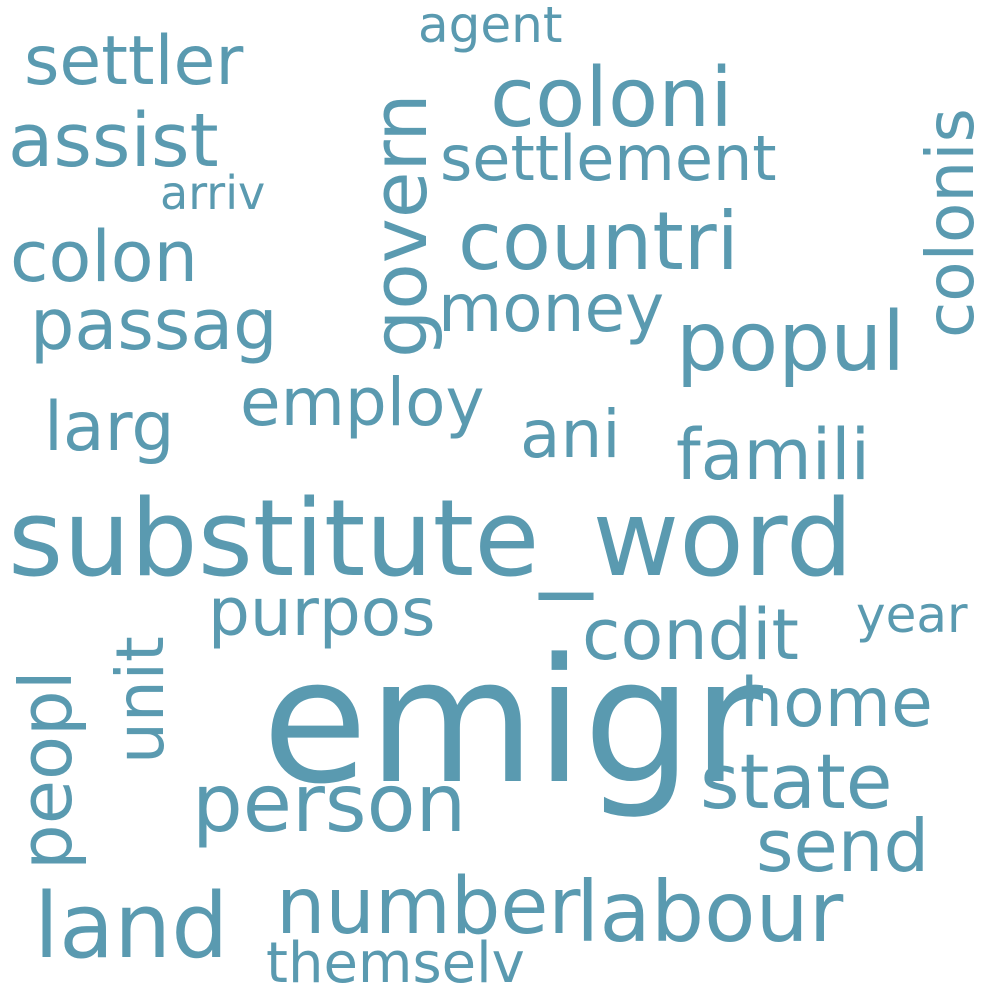  I want to click on word-agent: agent, so click(490, 27).